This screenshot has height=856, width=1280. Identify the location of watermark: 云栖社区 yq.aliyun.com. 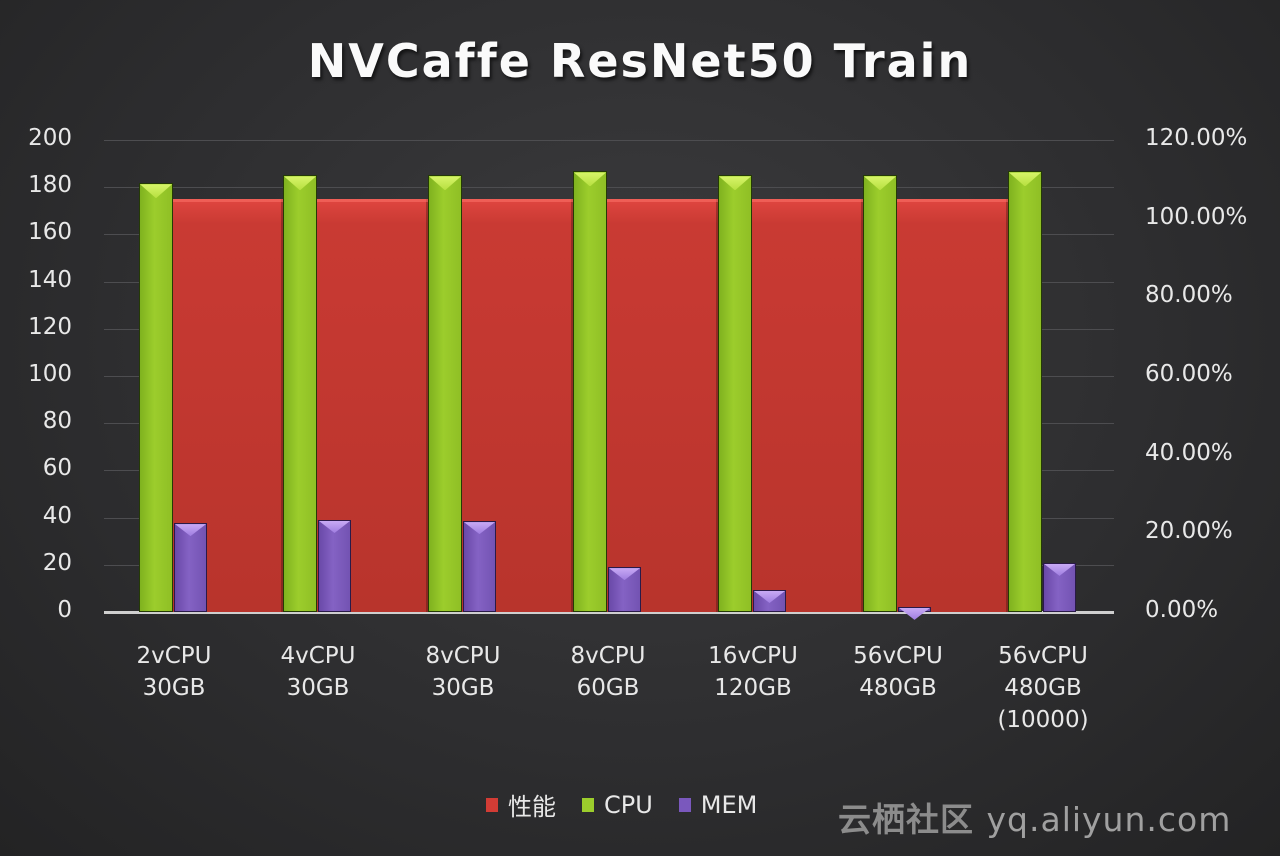
(1034, 817).